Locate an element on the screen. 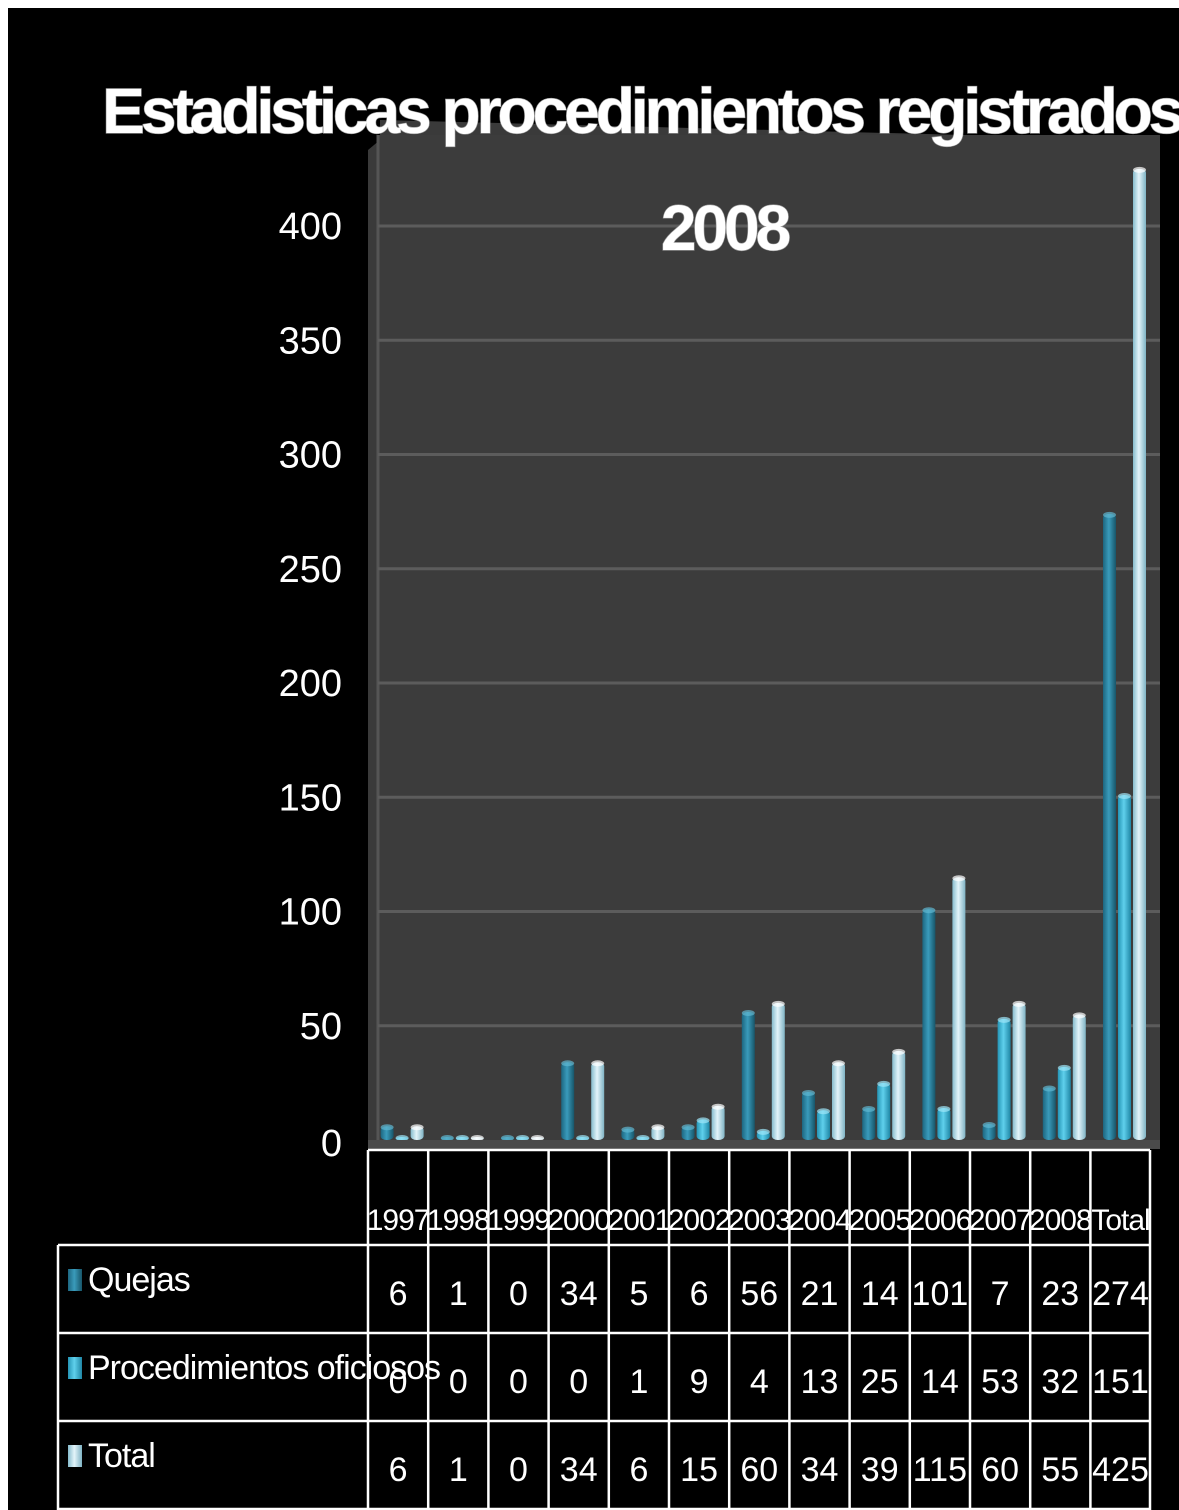 The image size is (1179, 1510). table-column-header: 2001 is located at coordinates (639, 1220).